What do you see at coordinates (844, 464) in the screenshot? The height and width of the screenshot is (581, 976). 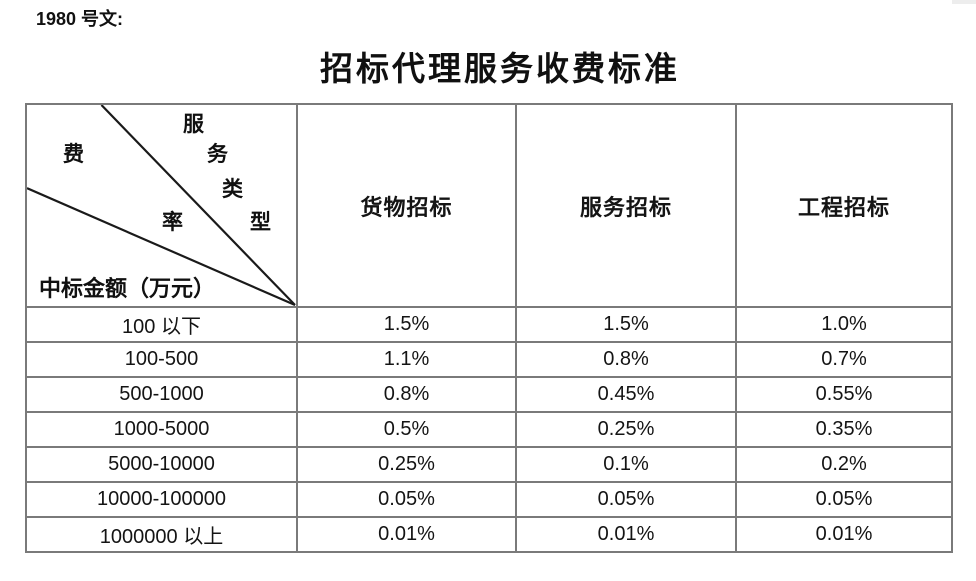 I see `rate-cell: 0.2%` at bounding box center [844, 464].